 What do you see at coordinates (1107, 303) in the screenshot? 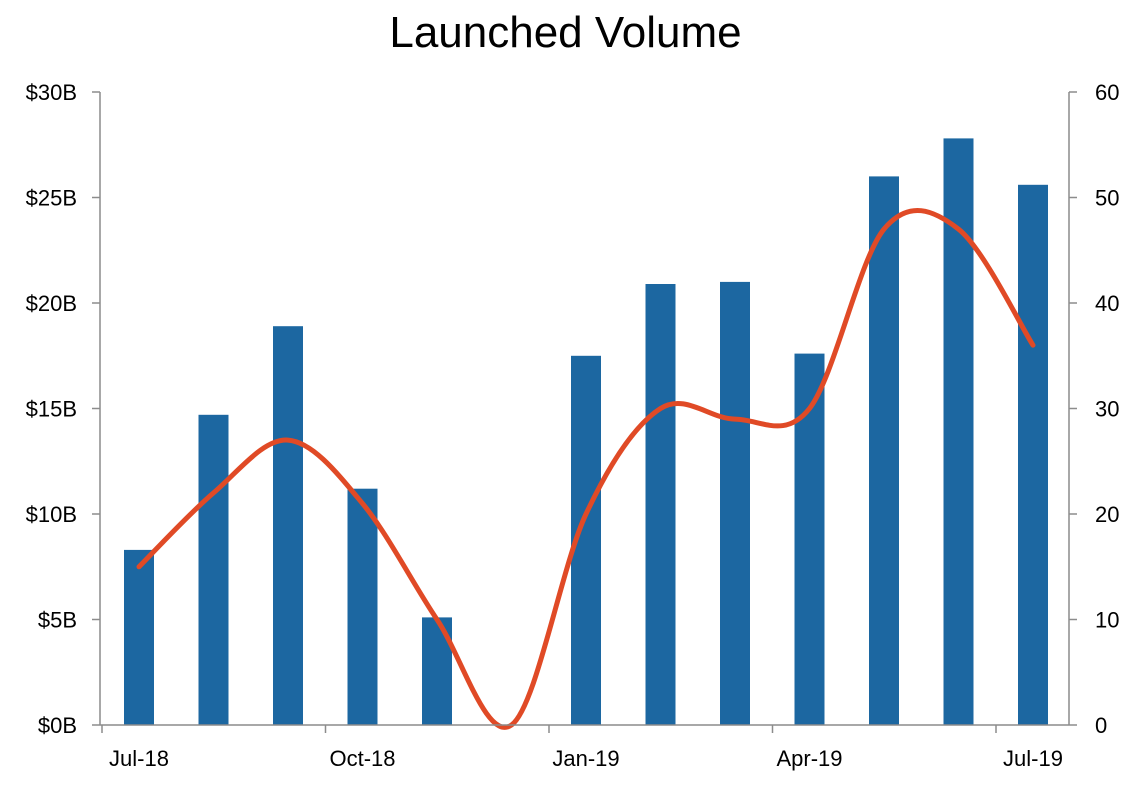
I see `y-right-tick-label: 40` at bounding box center [1107, 303].